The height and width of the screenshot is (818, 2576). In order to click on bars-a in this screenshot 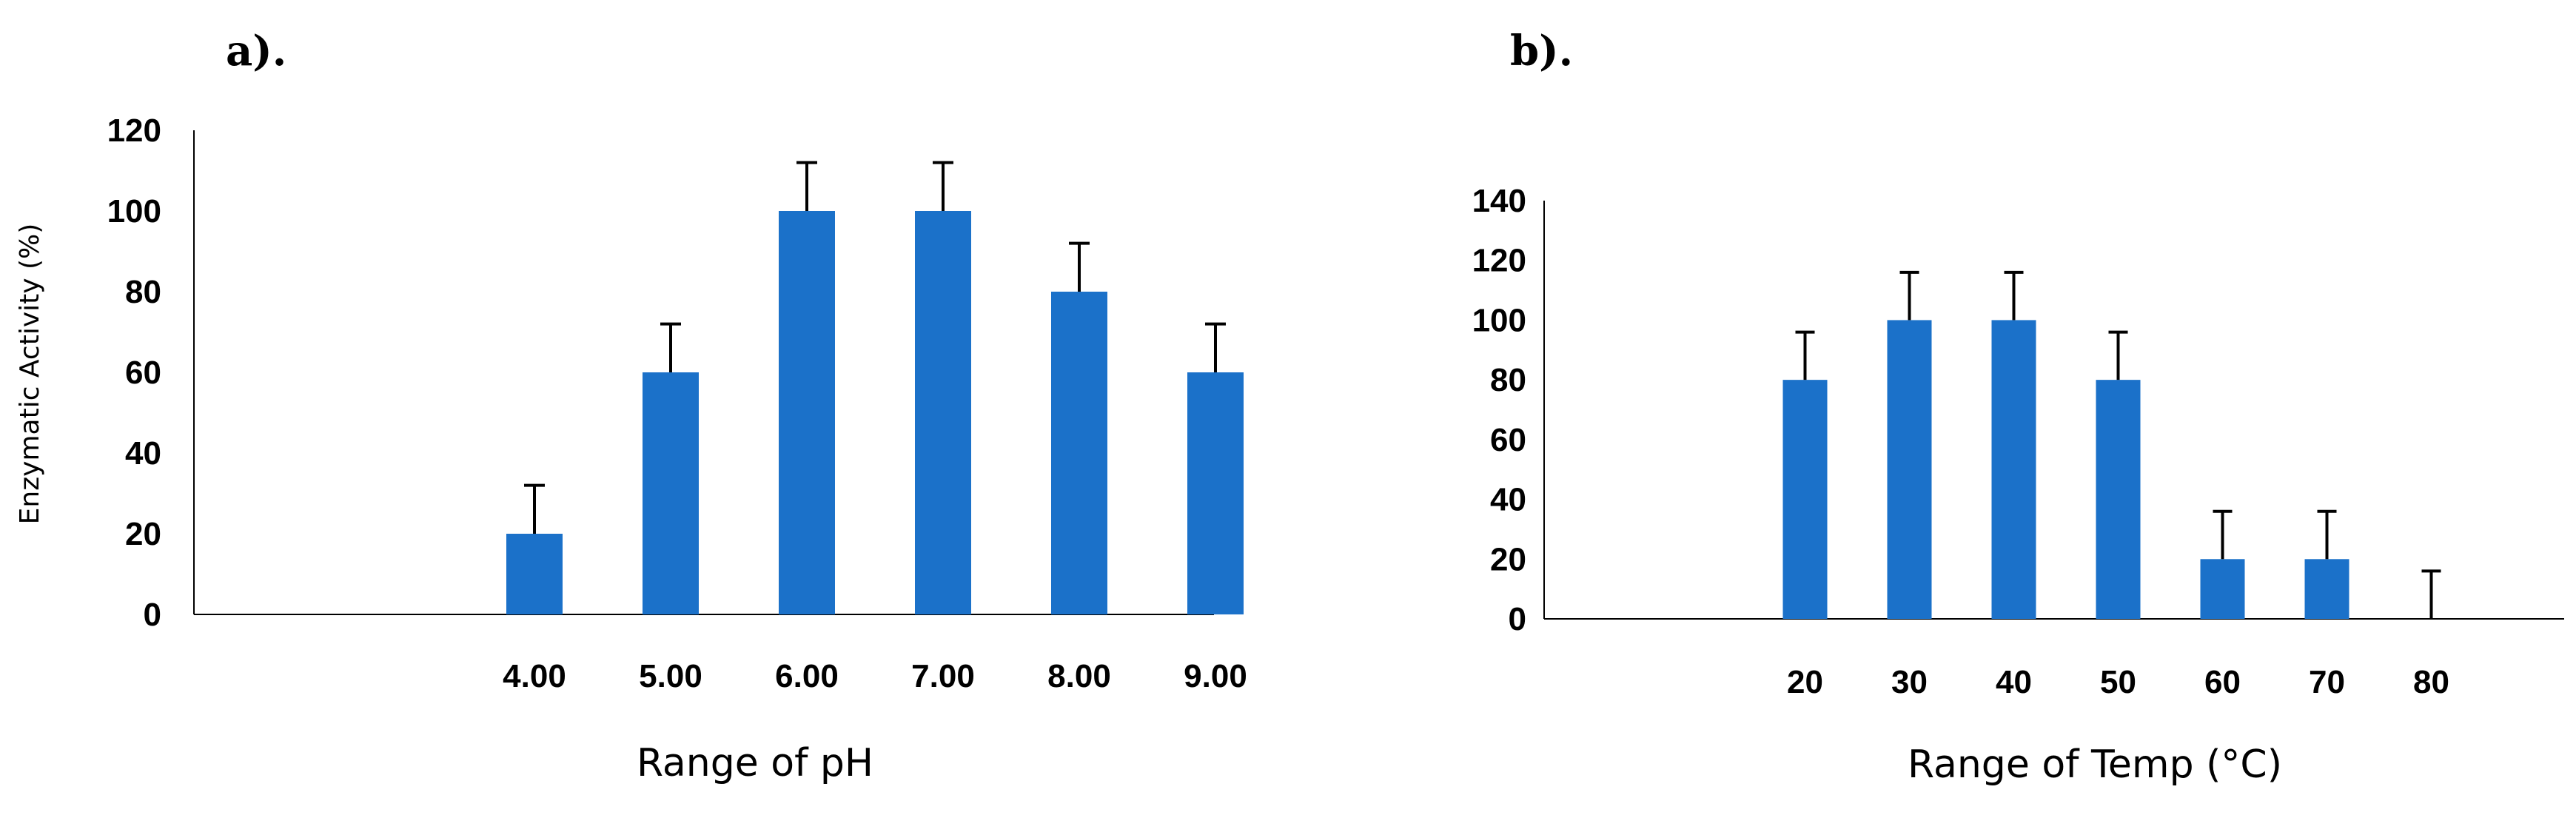, I will do `click(875, 412)`.